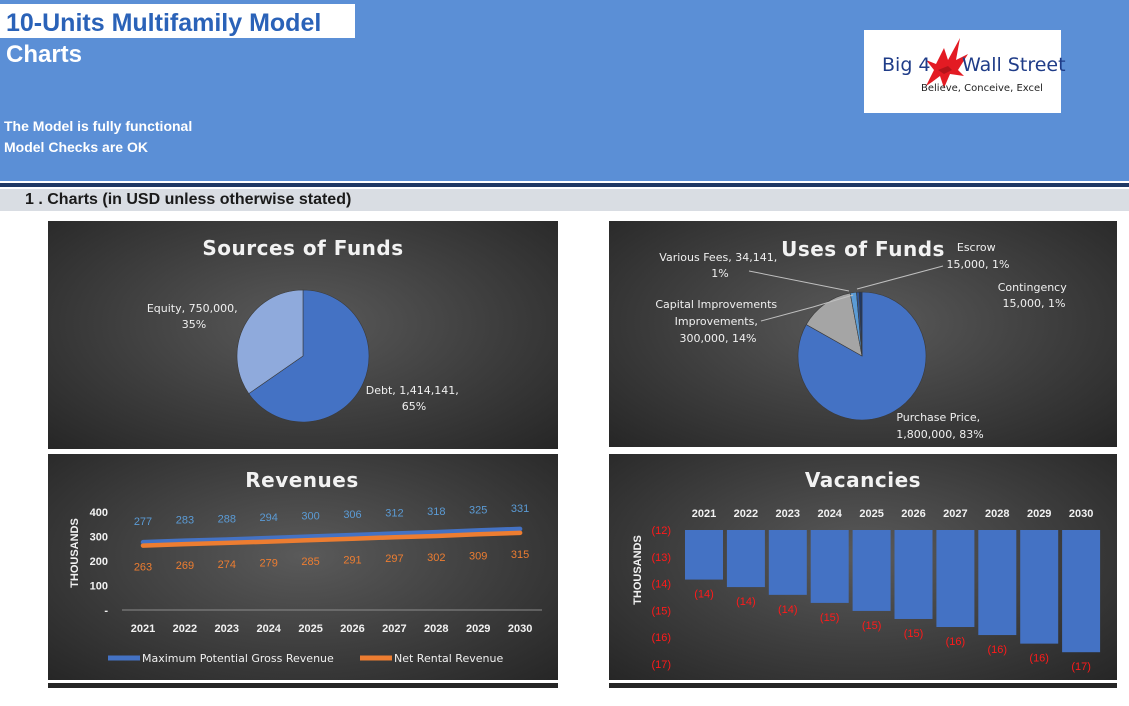 The width and height of the screenshot is (1129, 706). Describe the element at coordinates (978, 256) in the screenshot. I see `uses-label-escrow: Escrow 15,000, 1%` at that location.